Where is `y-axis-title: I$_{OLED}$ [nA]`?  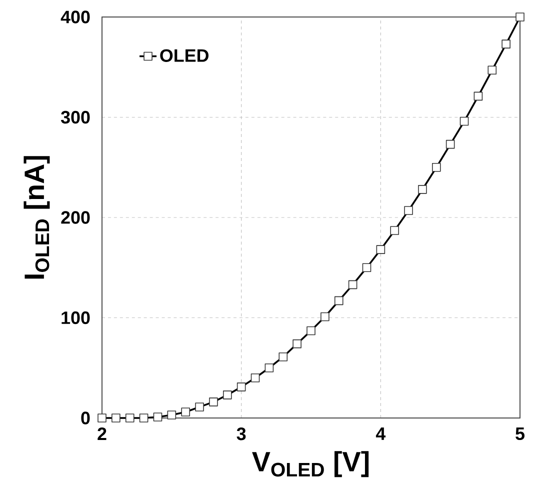 y-axis-title: I$_{OLED}$ [nA] is located at coordinates (37, 217).